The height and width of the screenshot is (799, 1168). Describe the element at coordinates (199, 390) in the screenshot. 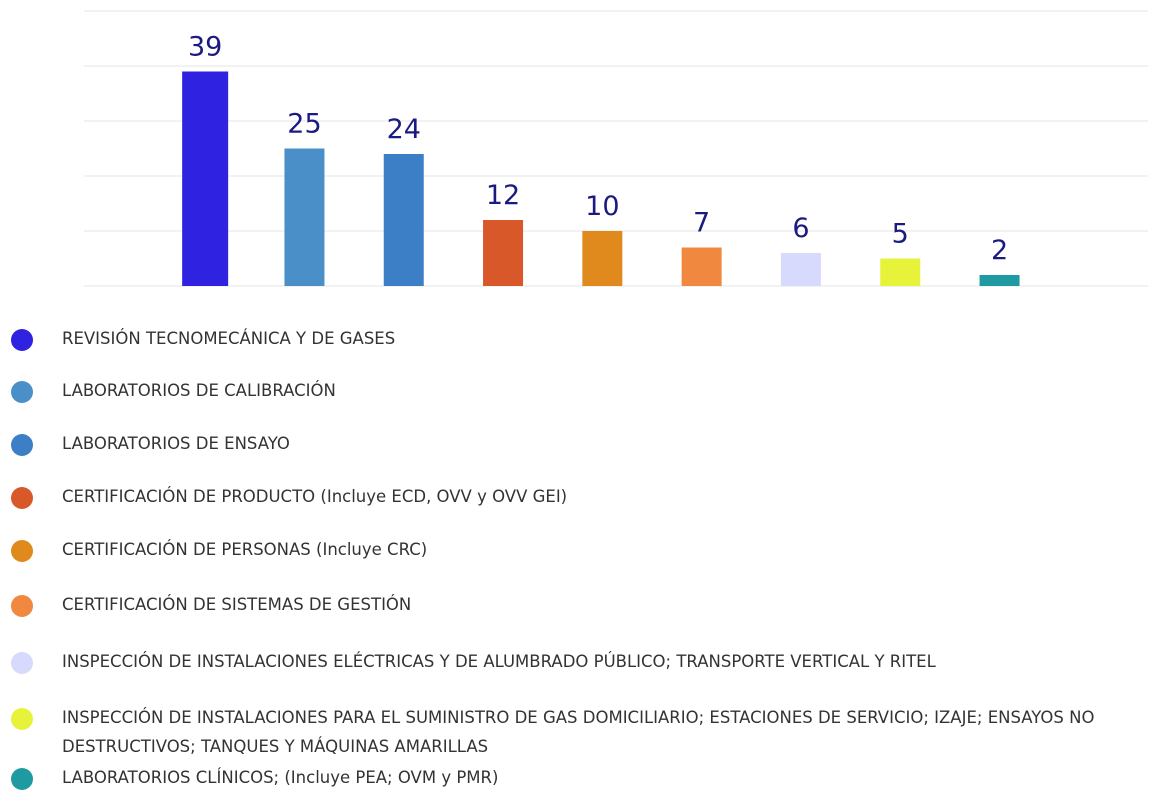

I see `legend-label: LABORATORIOS DE CALIBRACIÓN` at that location.